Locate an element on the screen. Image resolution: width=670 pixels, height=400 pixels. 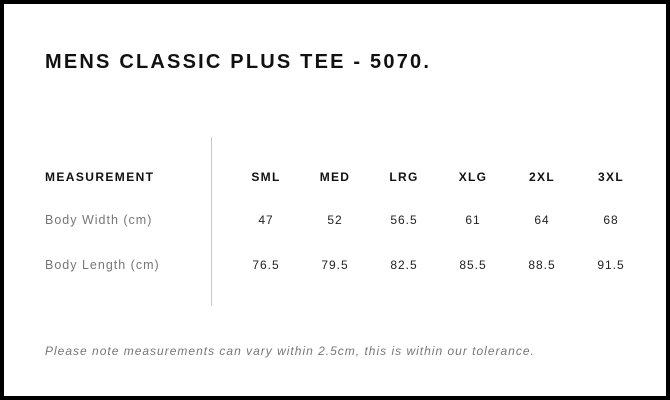
table-cell: 47 is located at coordinates (266, 220).